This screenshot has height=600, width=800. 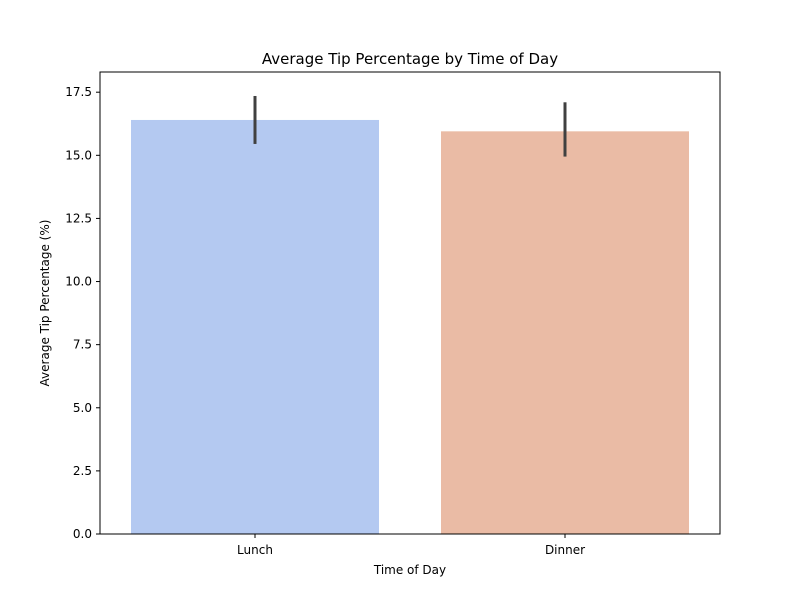 I want to click on x-tick-label: Dinner, so click(x=565, y=550).